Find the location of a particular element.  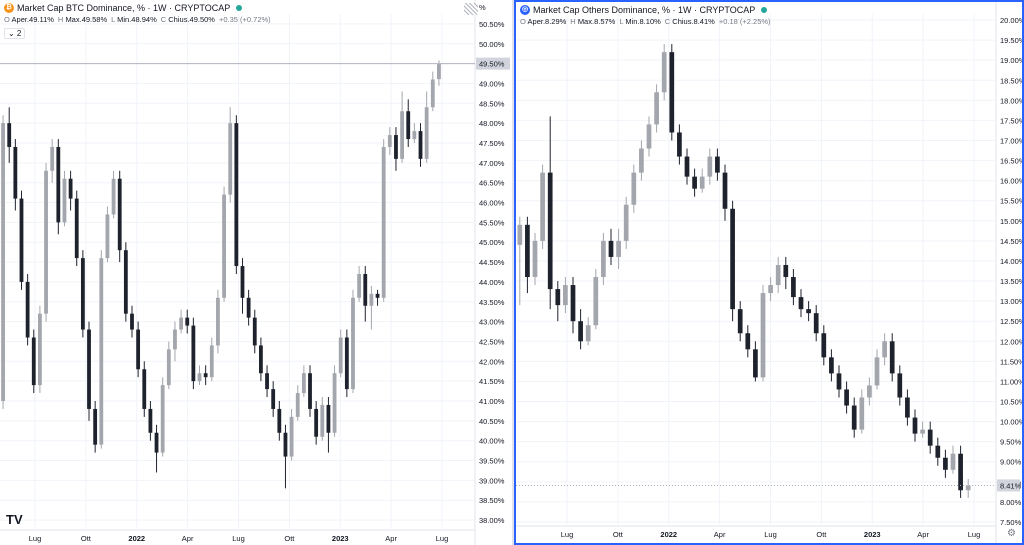

market-status-dot-icon is located at coordinates (764, 10).